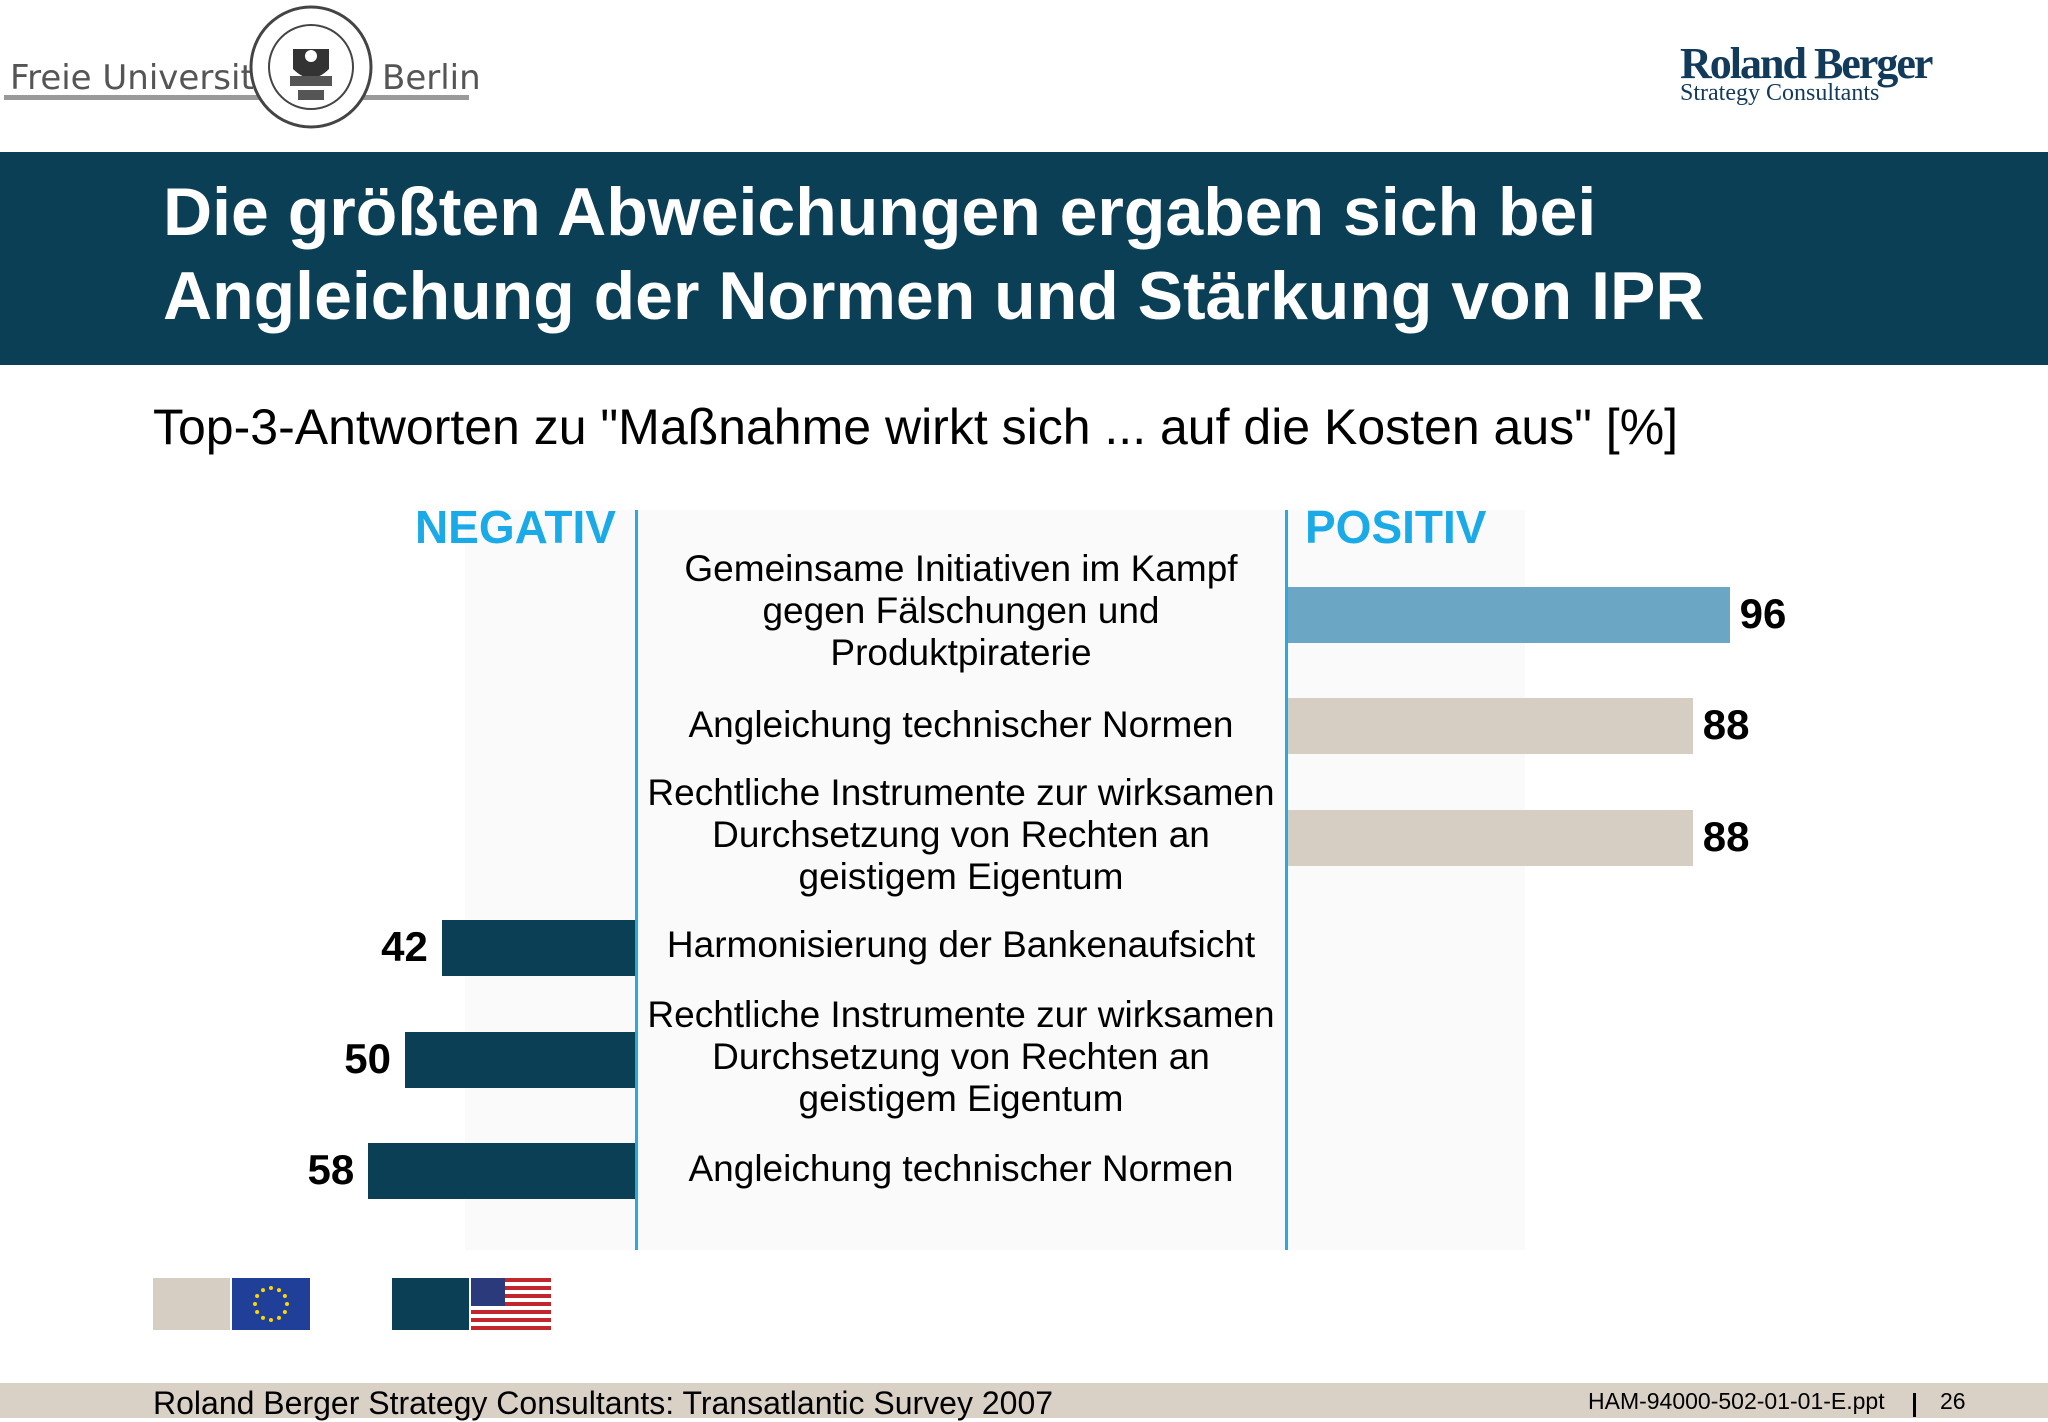 This screenshot has height=1422, width=2048. What do you see at coordinates (1953, 1401) in the screenshot?
I see `footer-page-number: 26` at bounding box center [1953, 1401].